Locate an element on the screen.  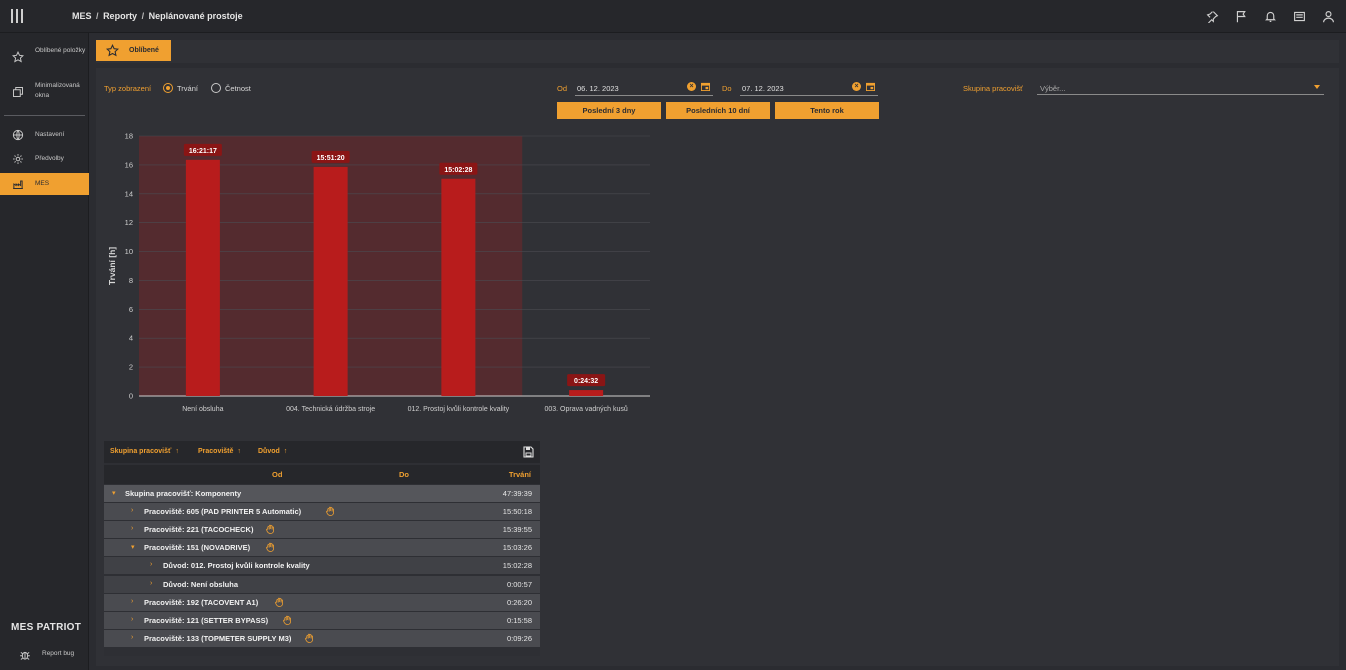
y-tick-label: 14 is located at coordinates (129, 193).